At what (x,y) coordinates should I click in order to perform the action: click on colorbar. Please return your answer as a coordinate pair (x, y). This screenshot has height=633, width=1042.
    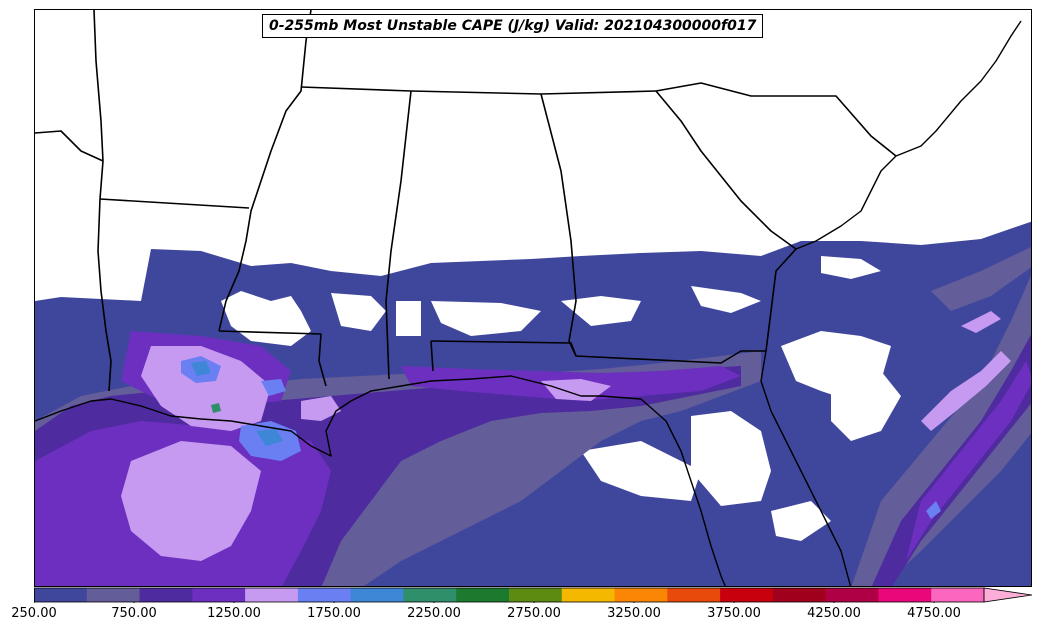
    Looking at the image, I should click on (533, 595).